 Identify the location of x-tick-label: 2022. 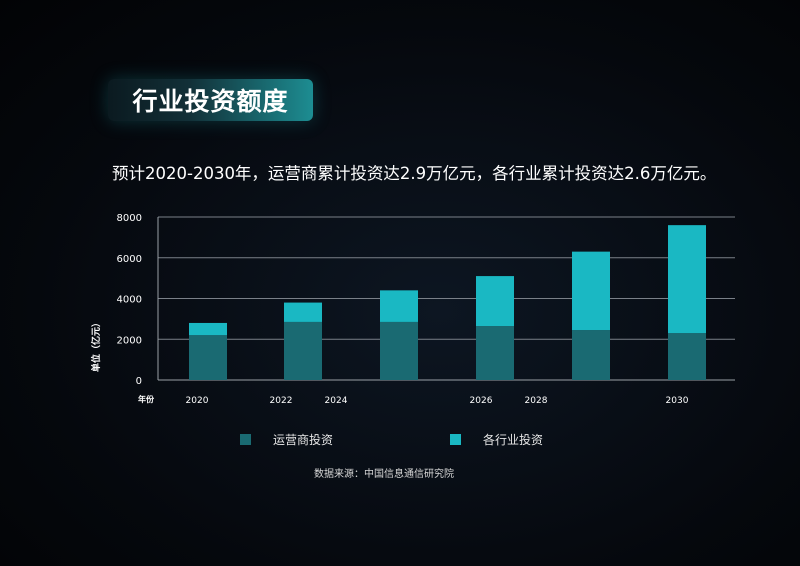
(281, 401).